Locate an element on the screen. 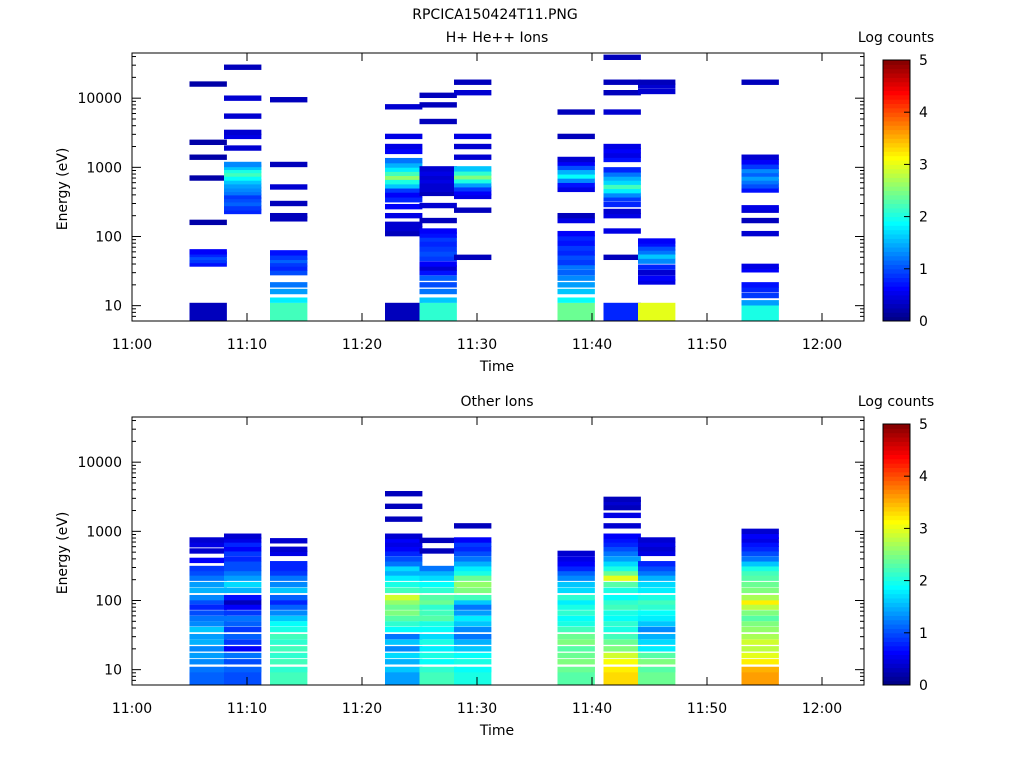 The height and width of the screenshot is (768, 1024). panel-other-ions-ylabel: Energy (eV) is located at coordinates (63, 553).